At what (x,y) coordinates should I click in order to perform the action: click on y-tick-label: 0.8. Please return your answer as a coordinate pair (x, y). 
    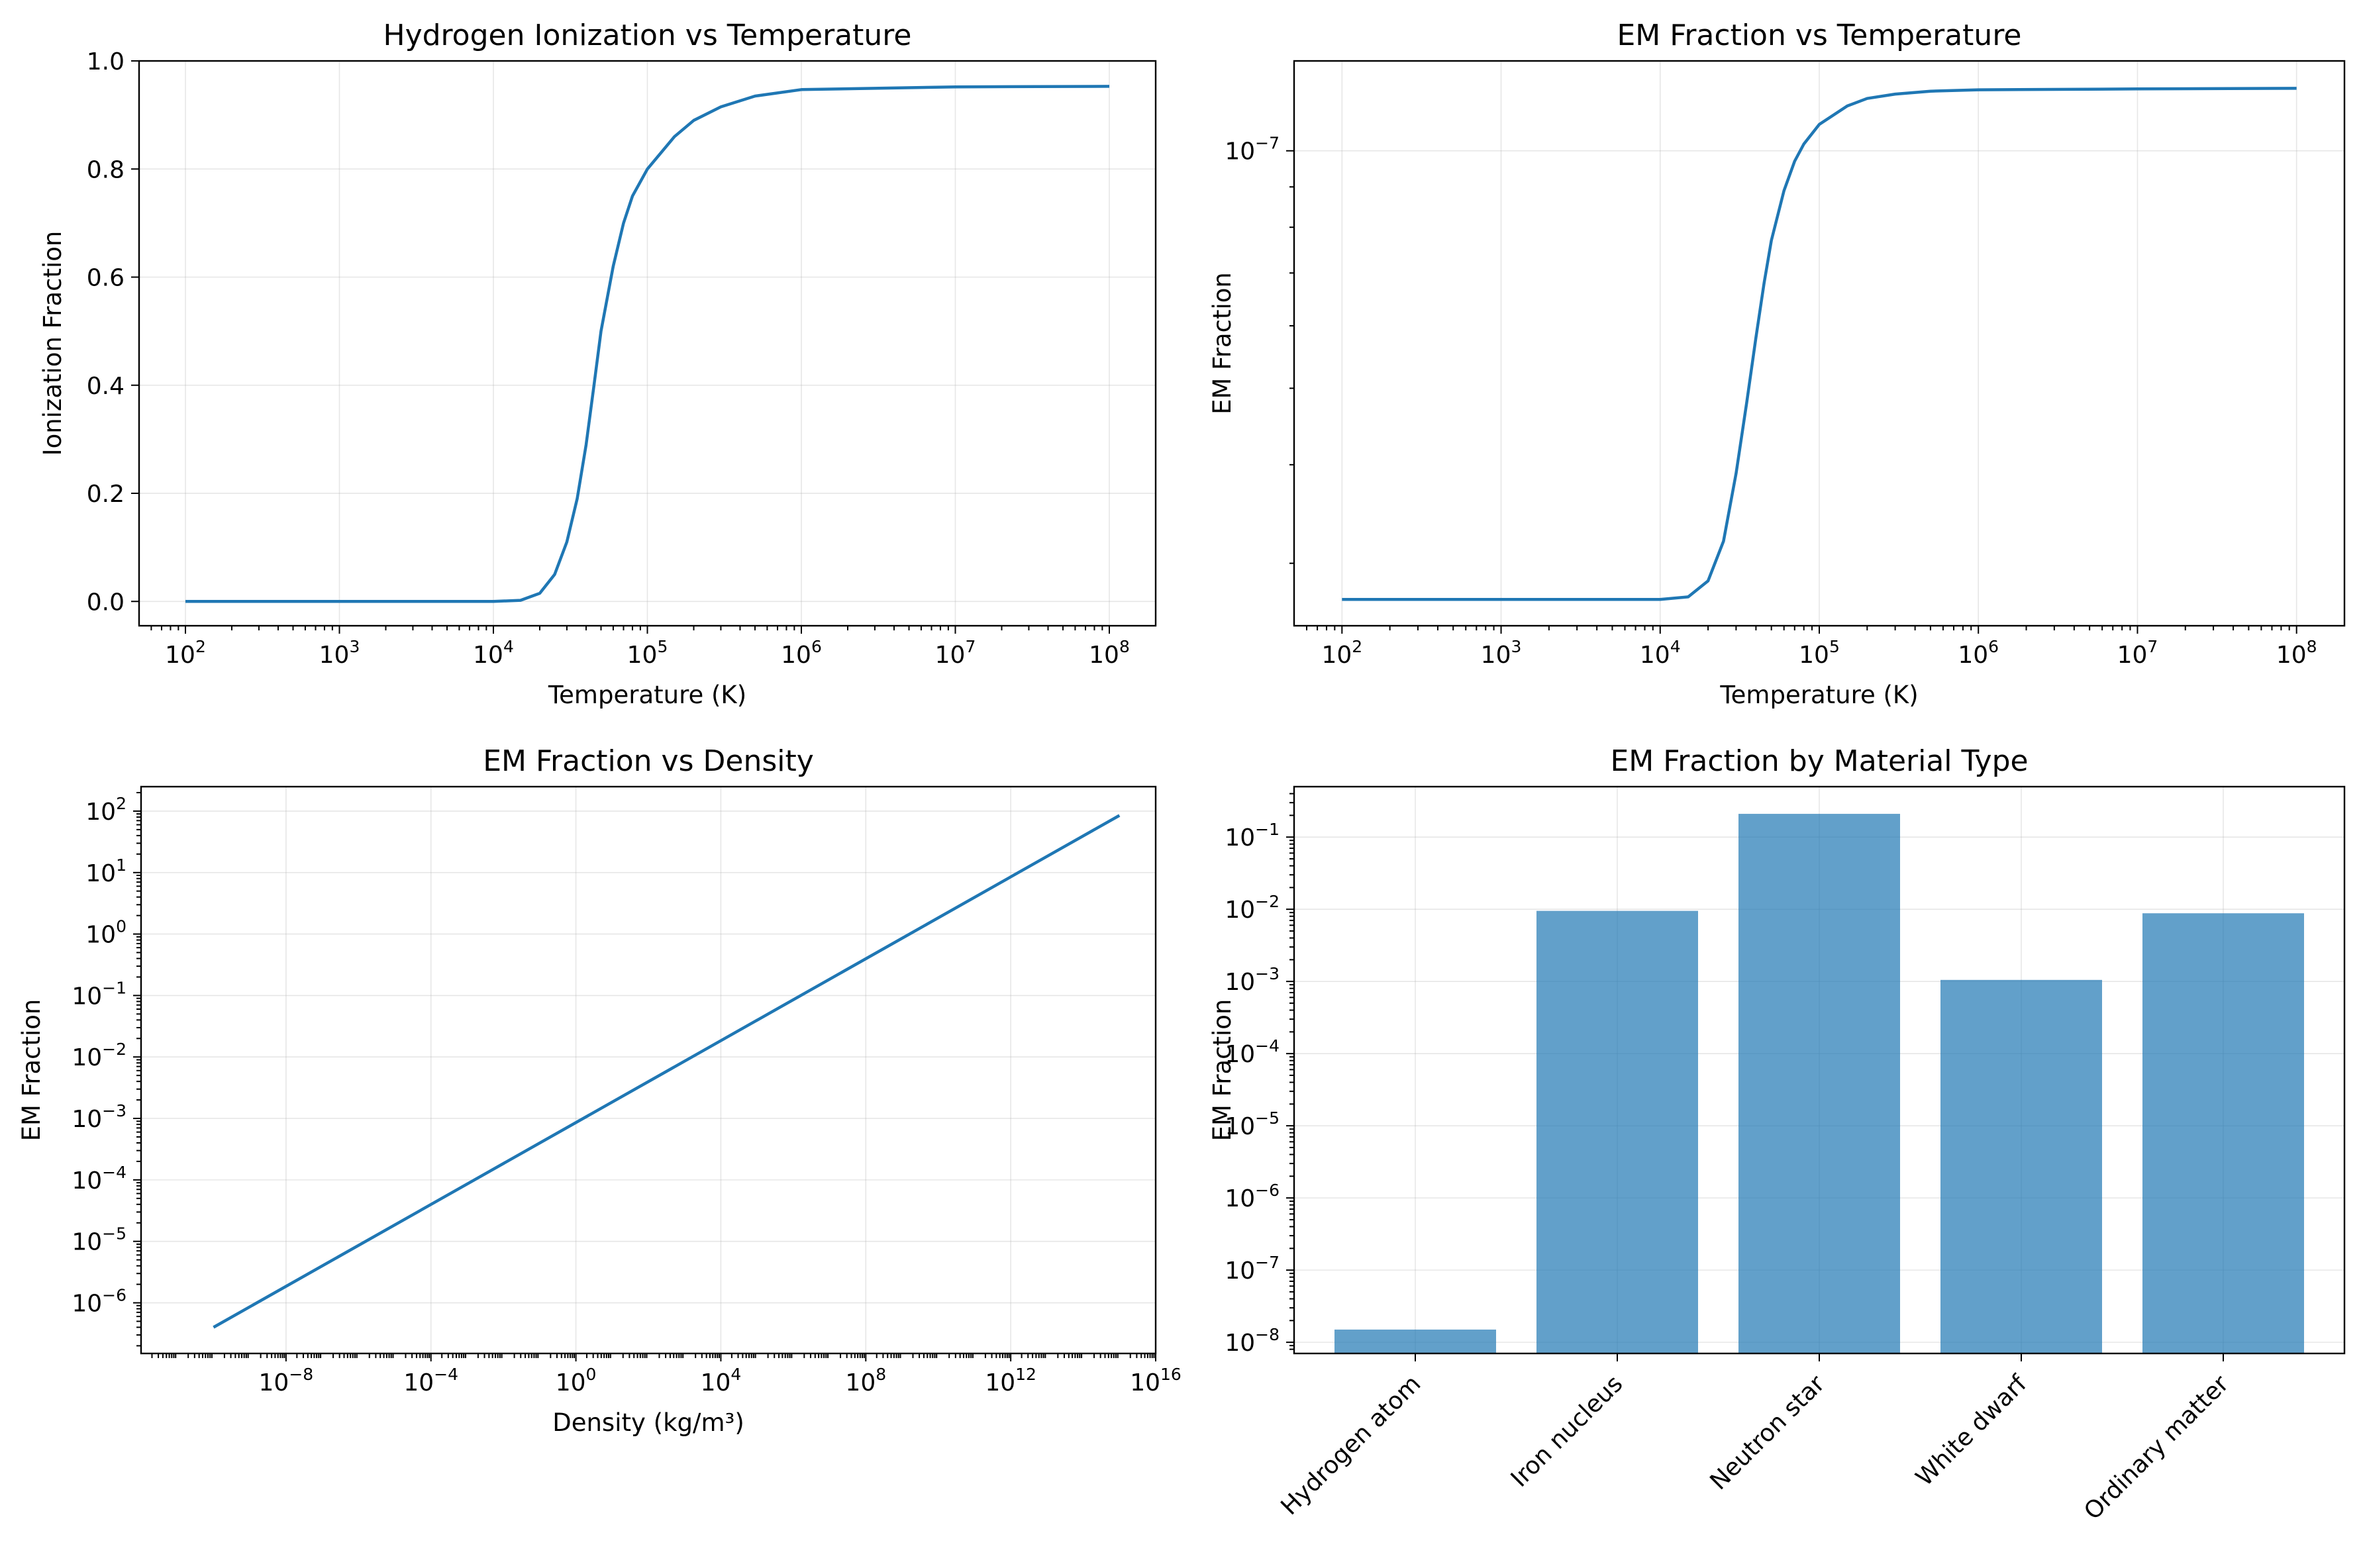
    Looking at the image, I should click on (106, 169).